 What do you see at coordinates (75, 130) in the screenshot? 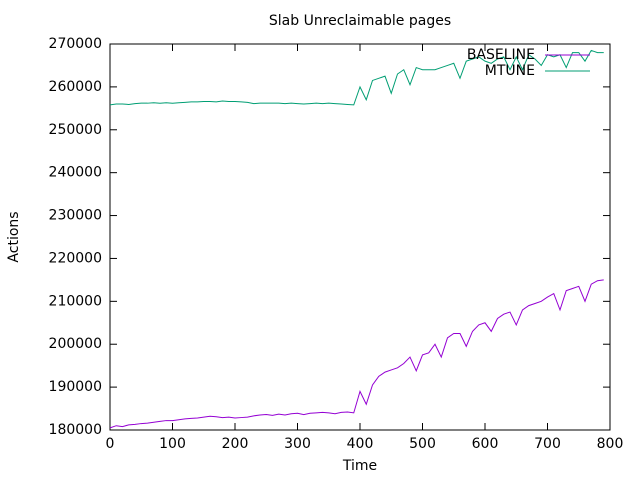
I see `y-tick-label: 250000` at bounding box center [75, 130].